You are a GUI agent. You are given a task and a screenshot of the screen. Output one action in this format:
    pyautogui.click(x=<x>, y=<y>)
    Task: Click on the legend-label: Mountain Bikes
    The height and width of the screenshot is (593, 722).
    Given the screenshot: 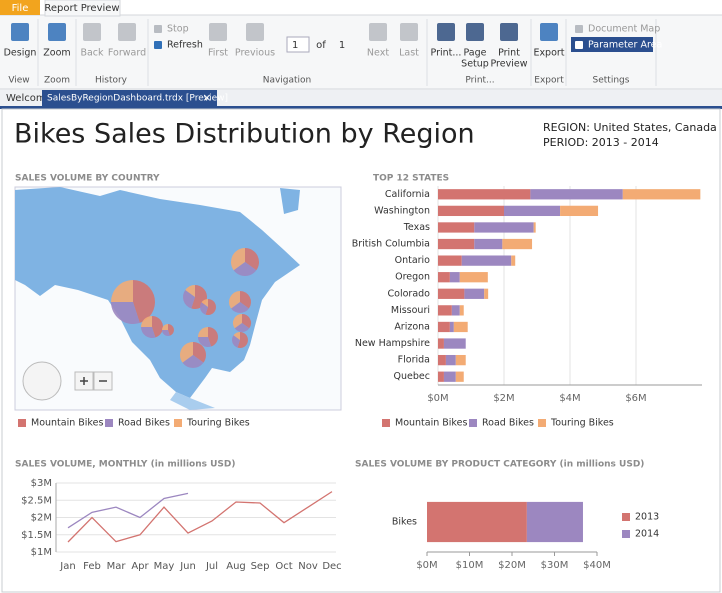 What is the action you would take?
    pyautogui.click(x=67, y=423)
    